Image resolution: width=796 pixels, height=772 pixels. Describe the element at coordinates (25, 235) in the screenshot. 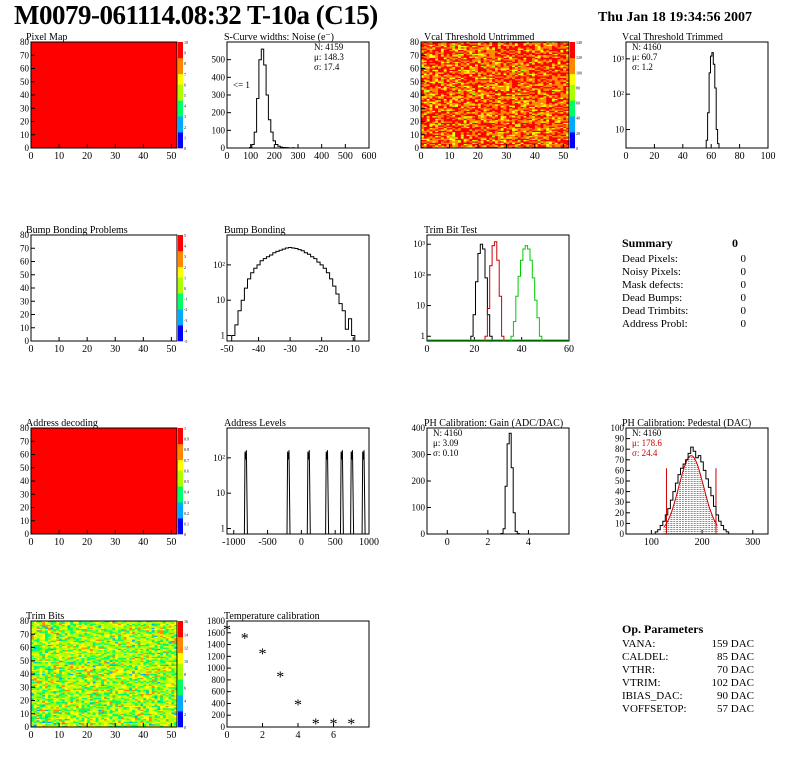

I see `bump-problems-ytick-label: 80` at that location.